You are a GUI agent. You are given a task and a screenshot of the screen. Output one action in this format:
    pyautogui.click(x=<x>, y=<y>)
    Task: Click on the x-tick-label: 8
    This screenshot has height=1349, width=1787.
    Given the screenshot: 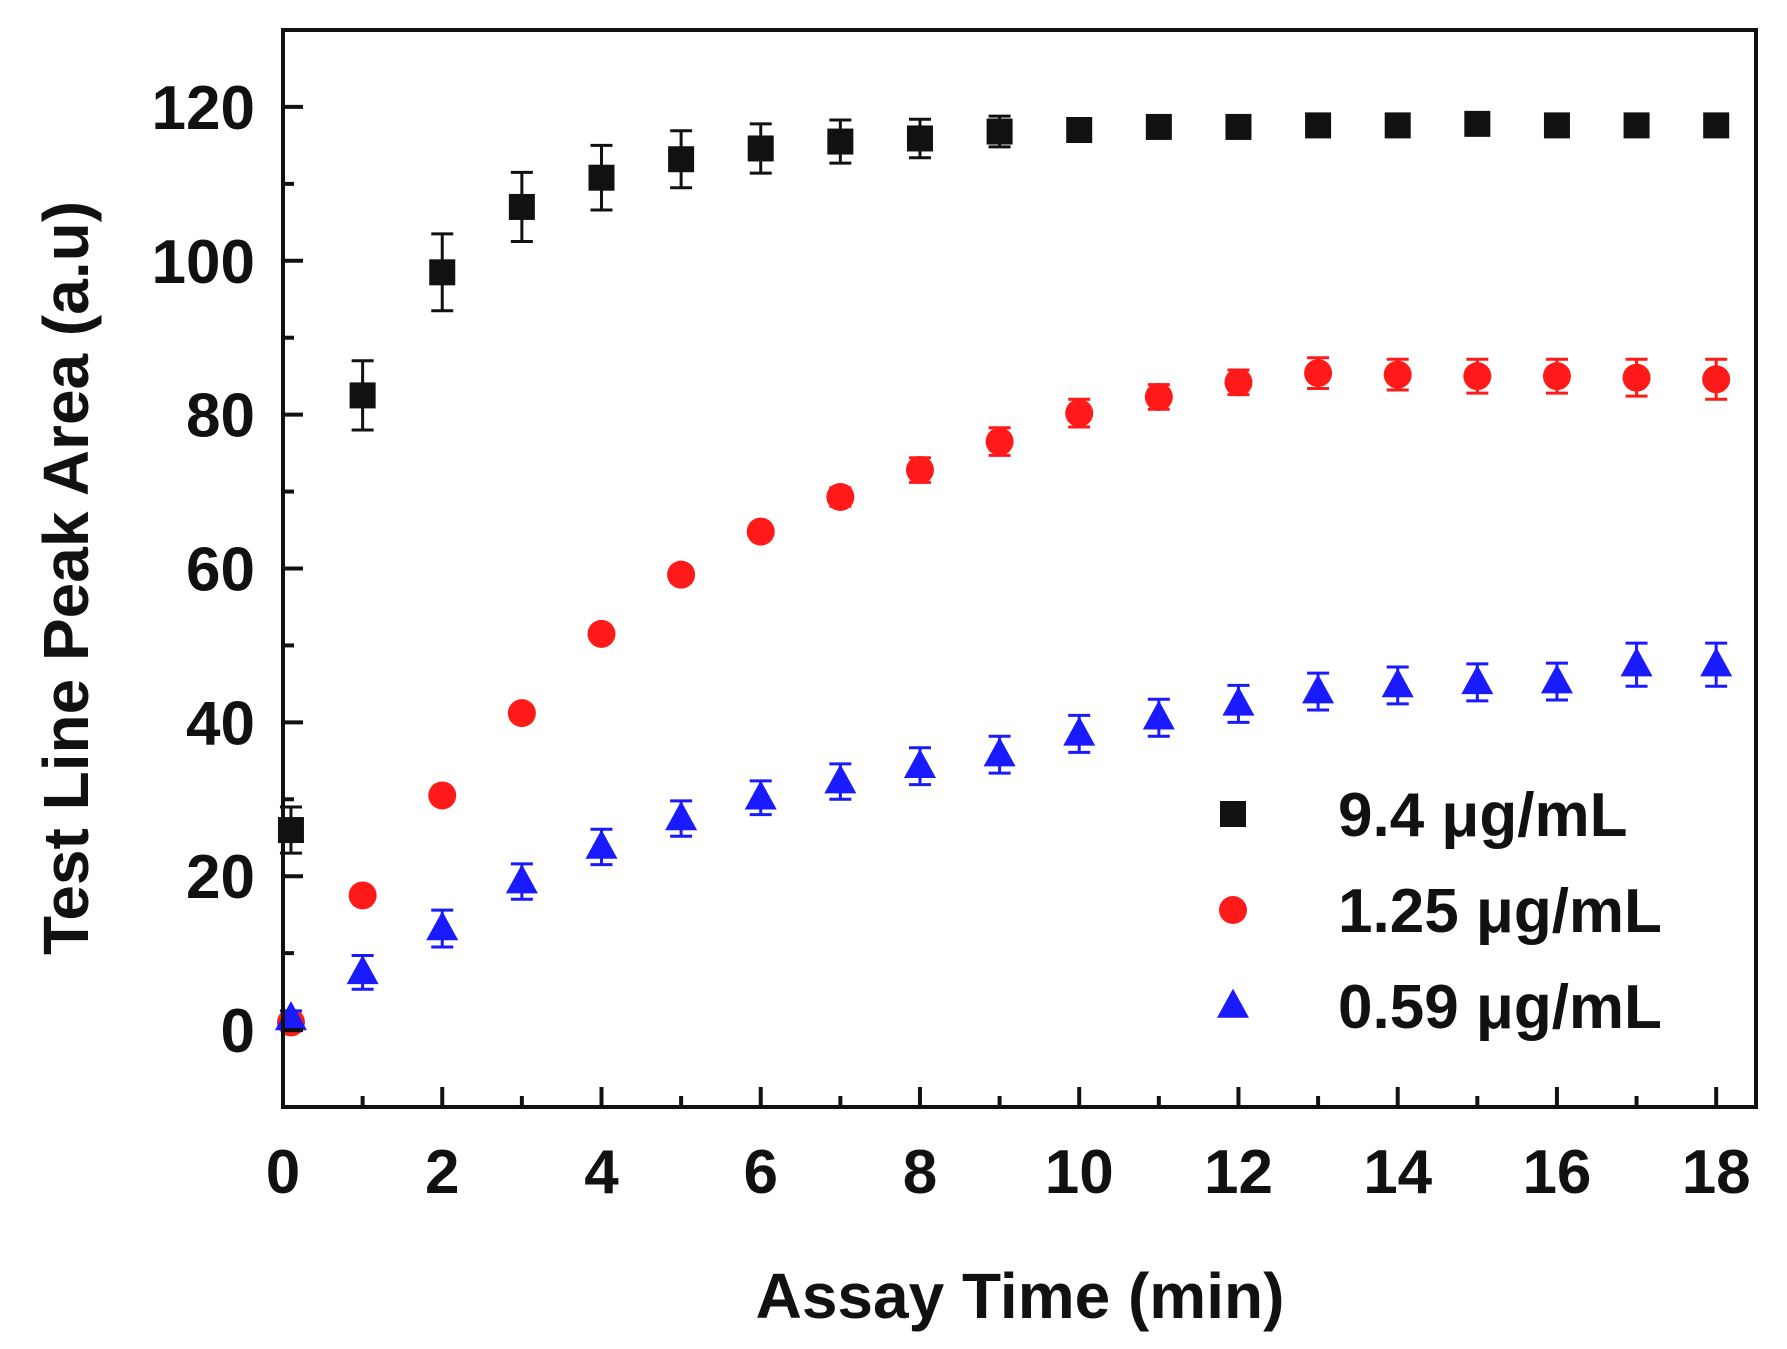 What is the action you would take?
    pyautogui.click(x=920, y=1172)
    